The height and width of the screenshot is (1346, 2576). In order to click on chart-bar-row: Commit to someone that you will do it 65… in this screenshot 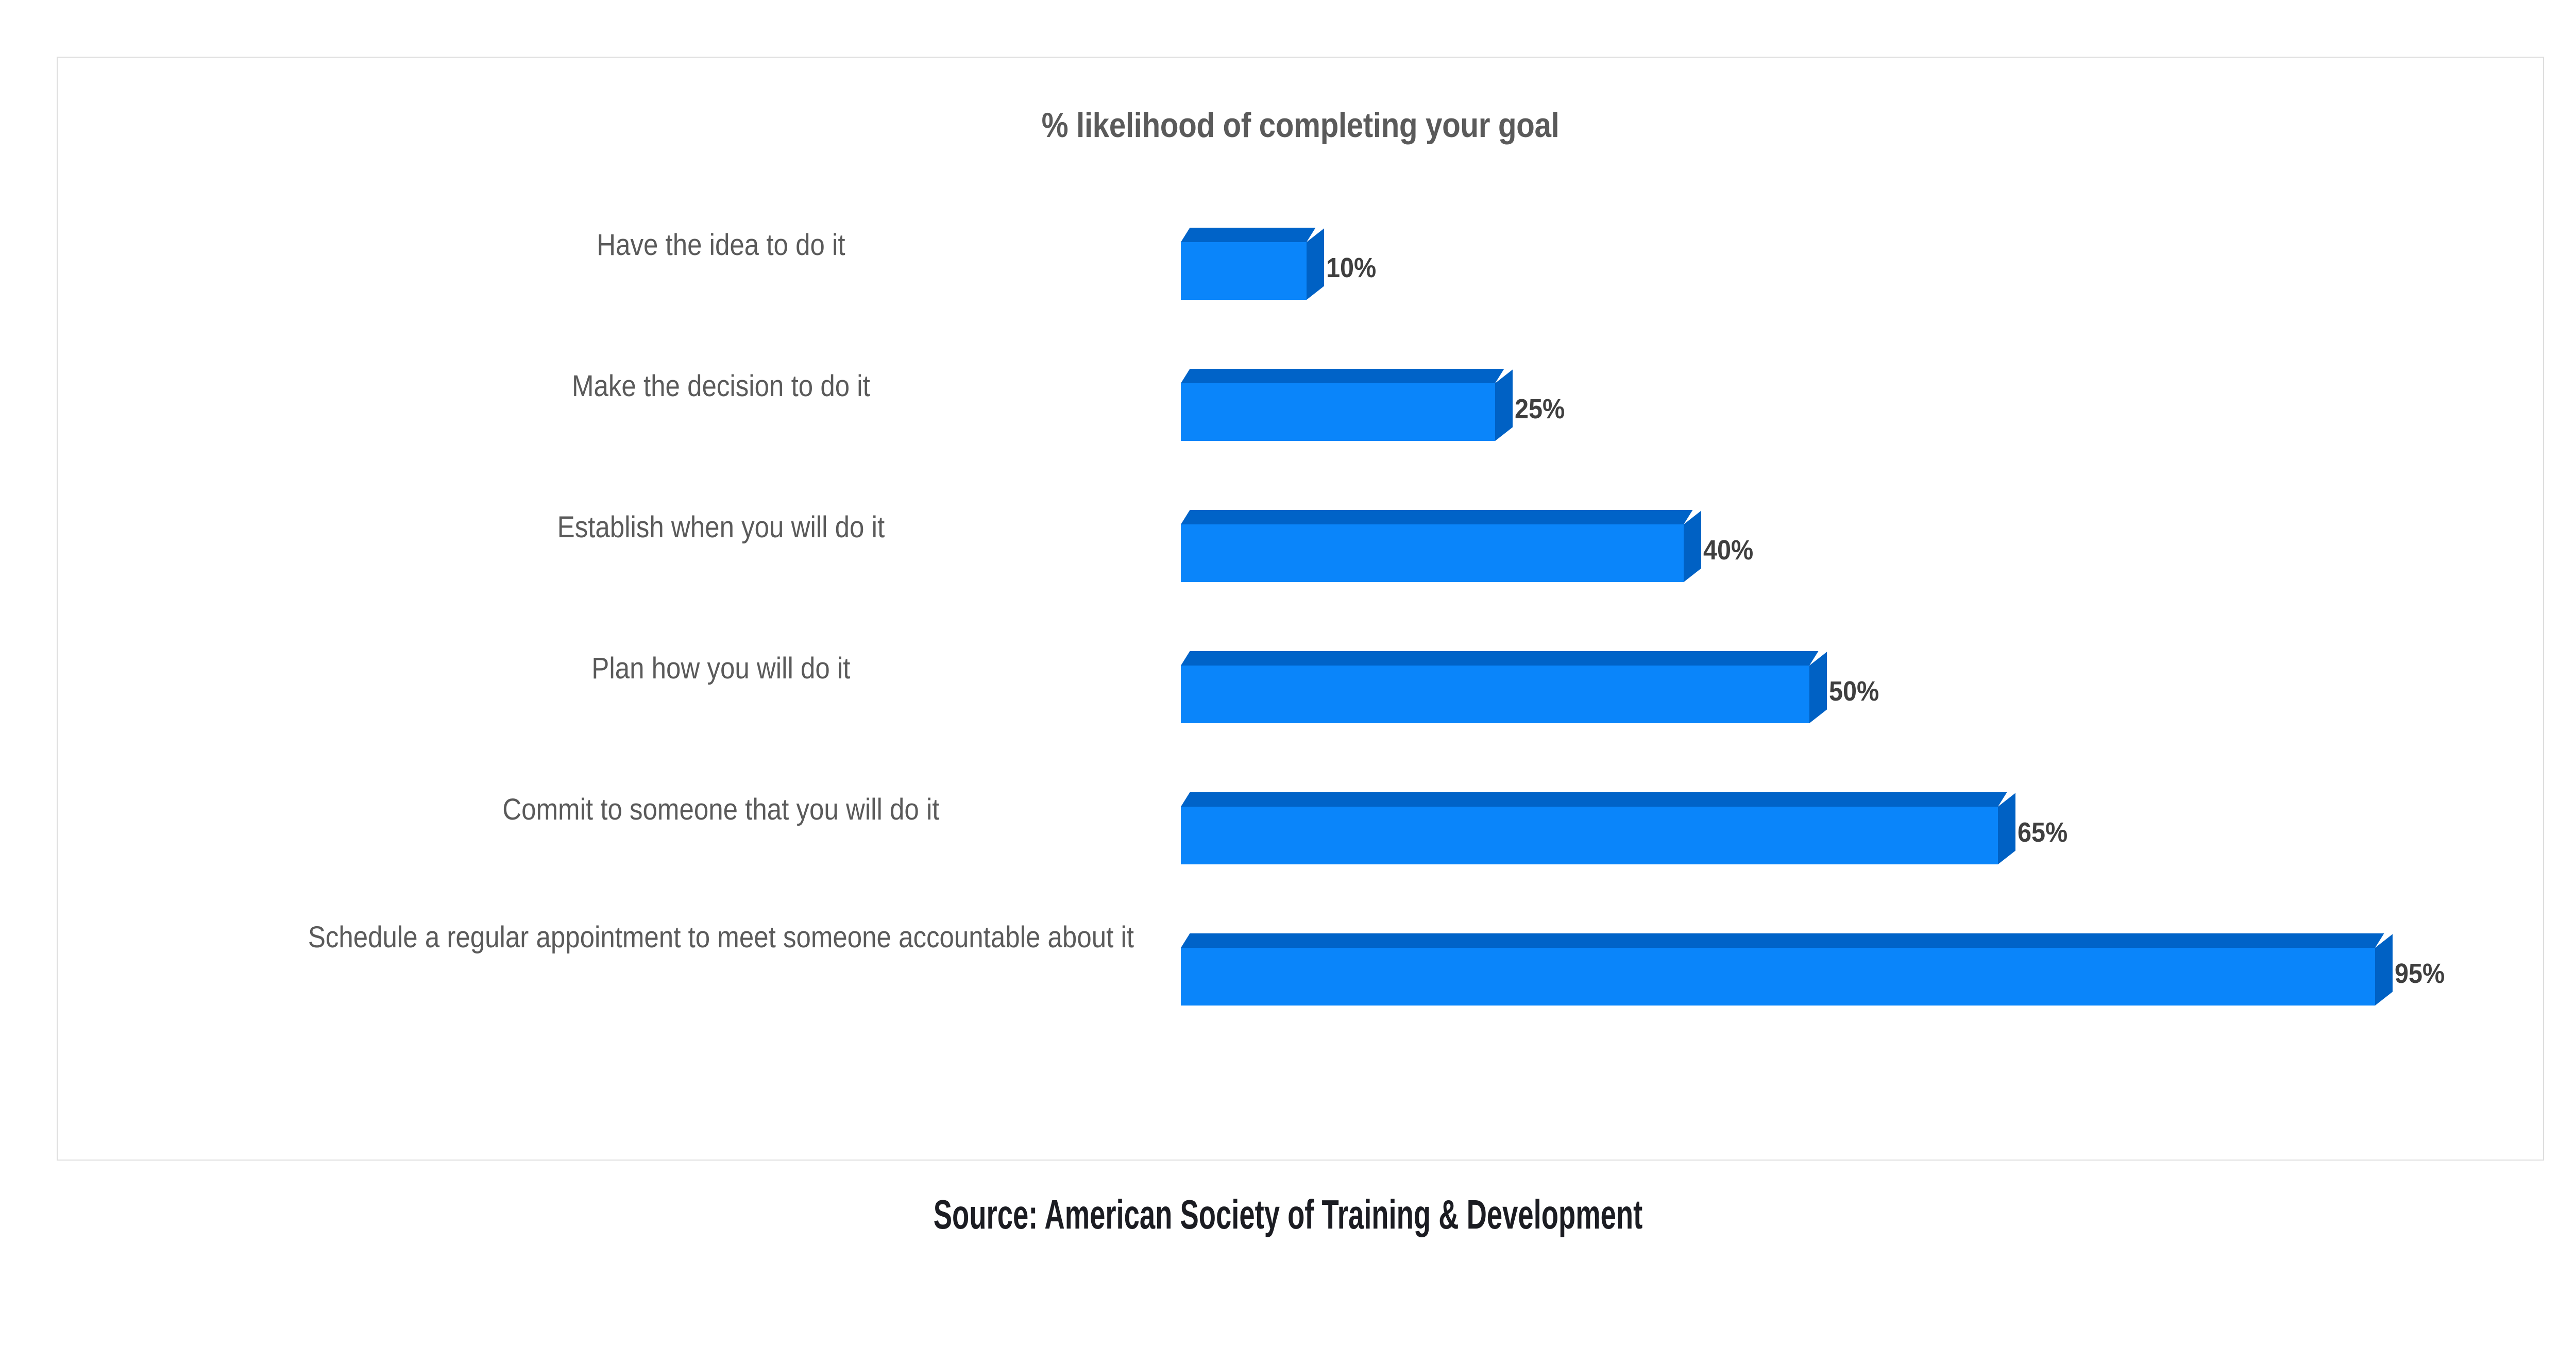, I will do `click(1300, 851)`.